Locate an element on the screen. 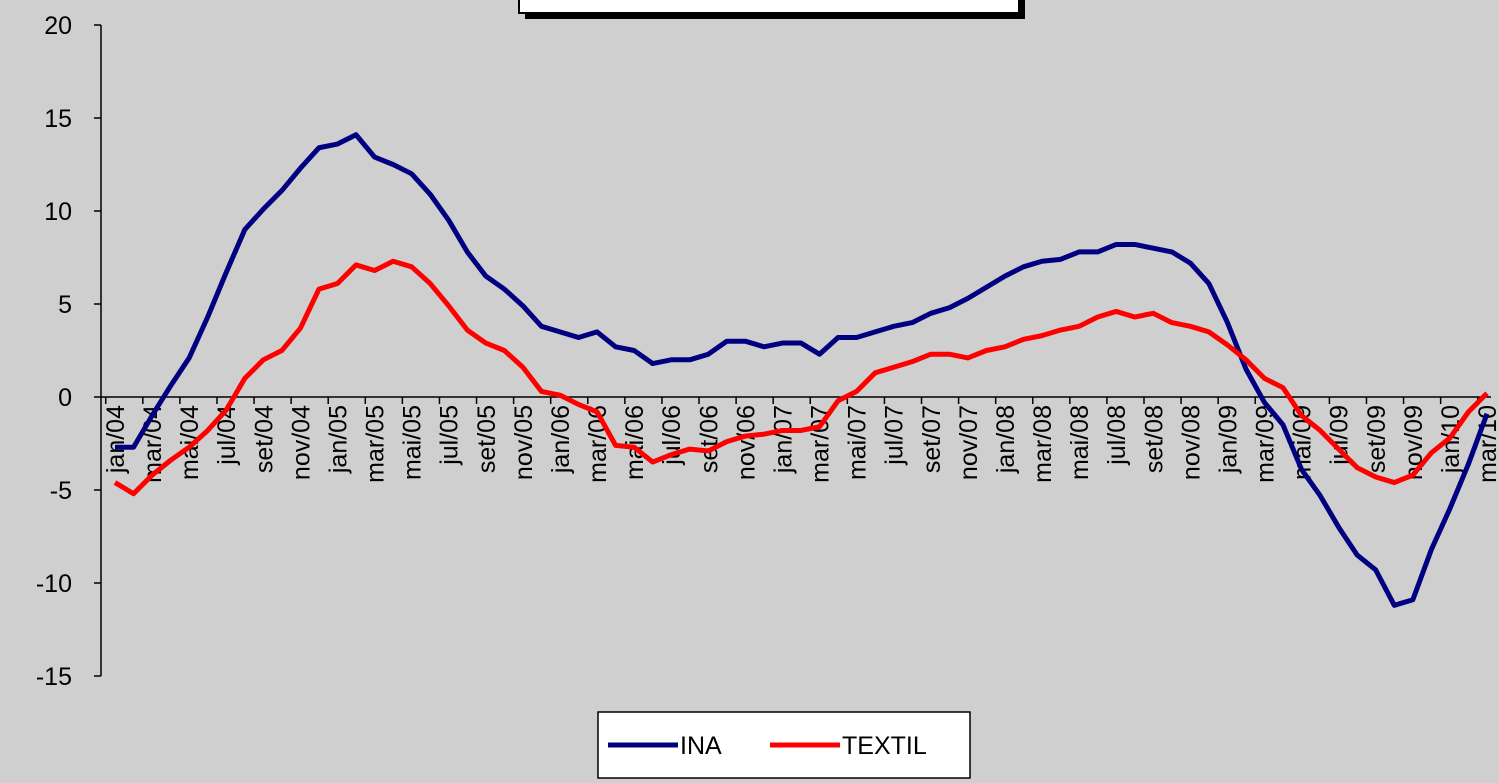 The width and height of the screenshot is (1499, 783). x-tick-label: set/07 is located at coordinates (932, 439).